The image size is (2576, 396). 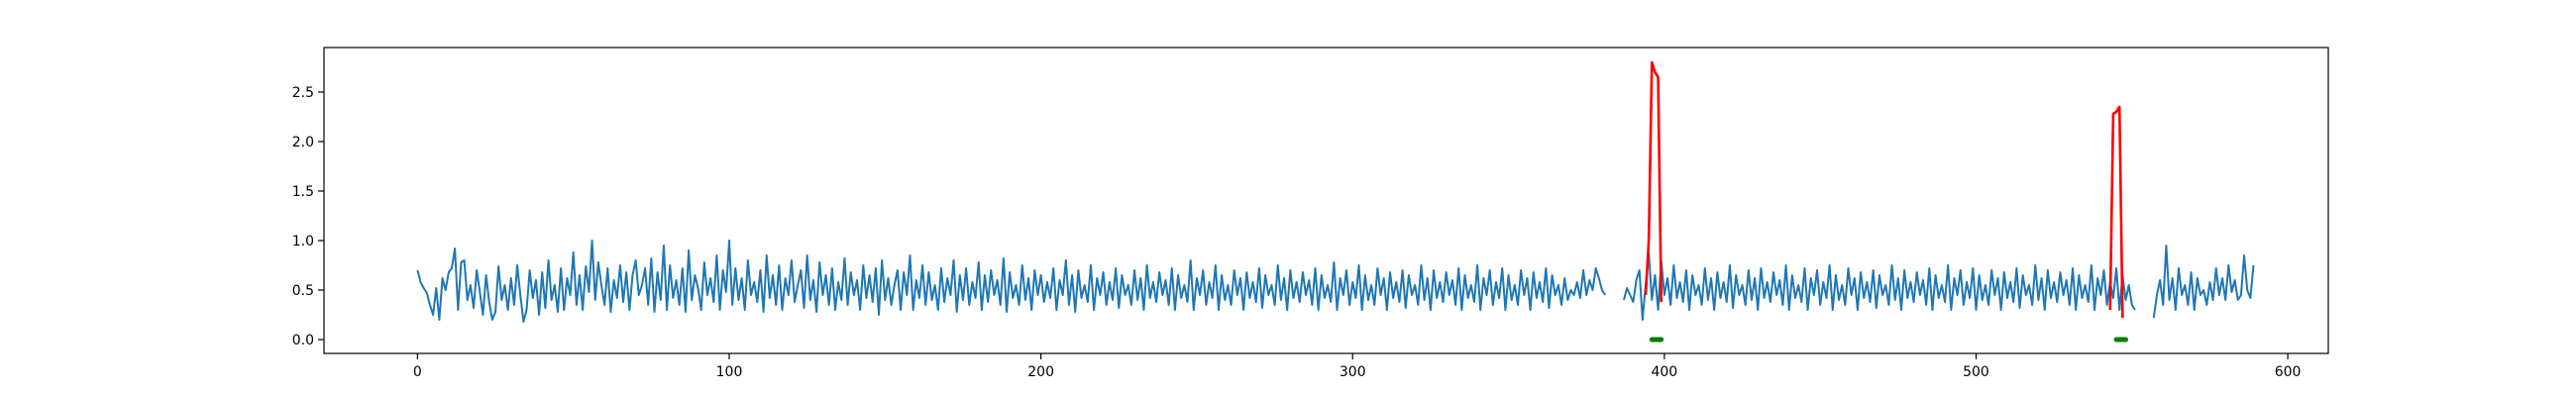 What do you see at coordinates (1664, 372) in the screenshot?
I see `x-tick-label-4: 400` at bounding box center [1664, 372].